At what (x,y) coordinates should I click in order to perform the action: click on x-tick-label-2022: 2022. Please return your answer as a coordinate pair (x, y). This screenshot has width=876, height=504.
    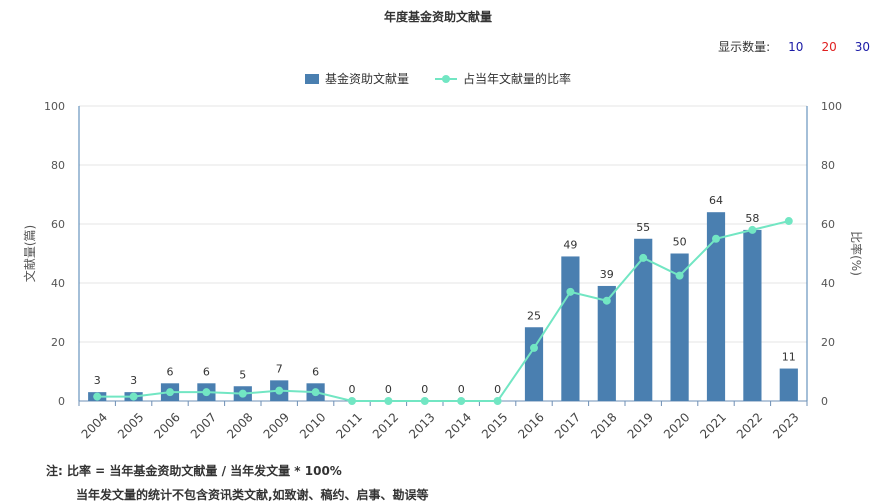
    Looking at the image, I should click on (749, 425).